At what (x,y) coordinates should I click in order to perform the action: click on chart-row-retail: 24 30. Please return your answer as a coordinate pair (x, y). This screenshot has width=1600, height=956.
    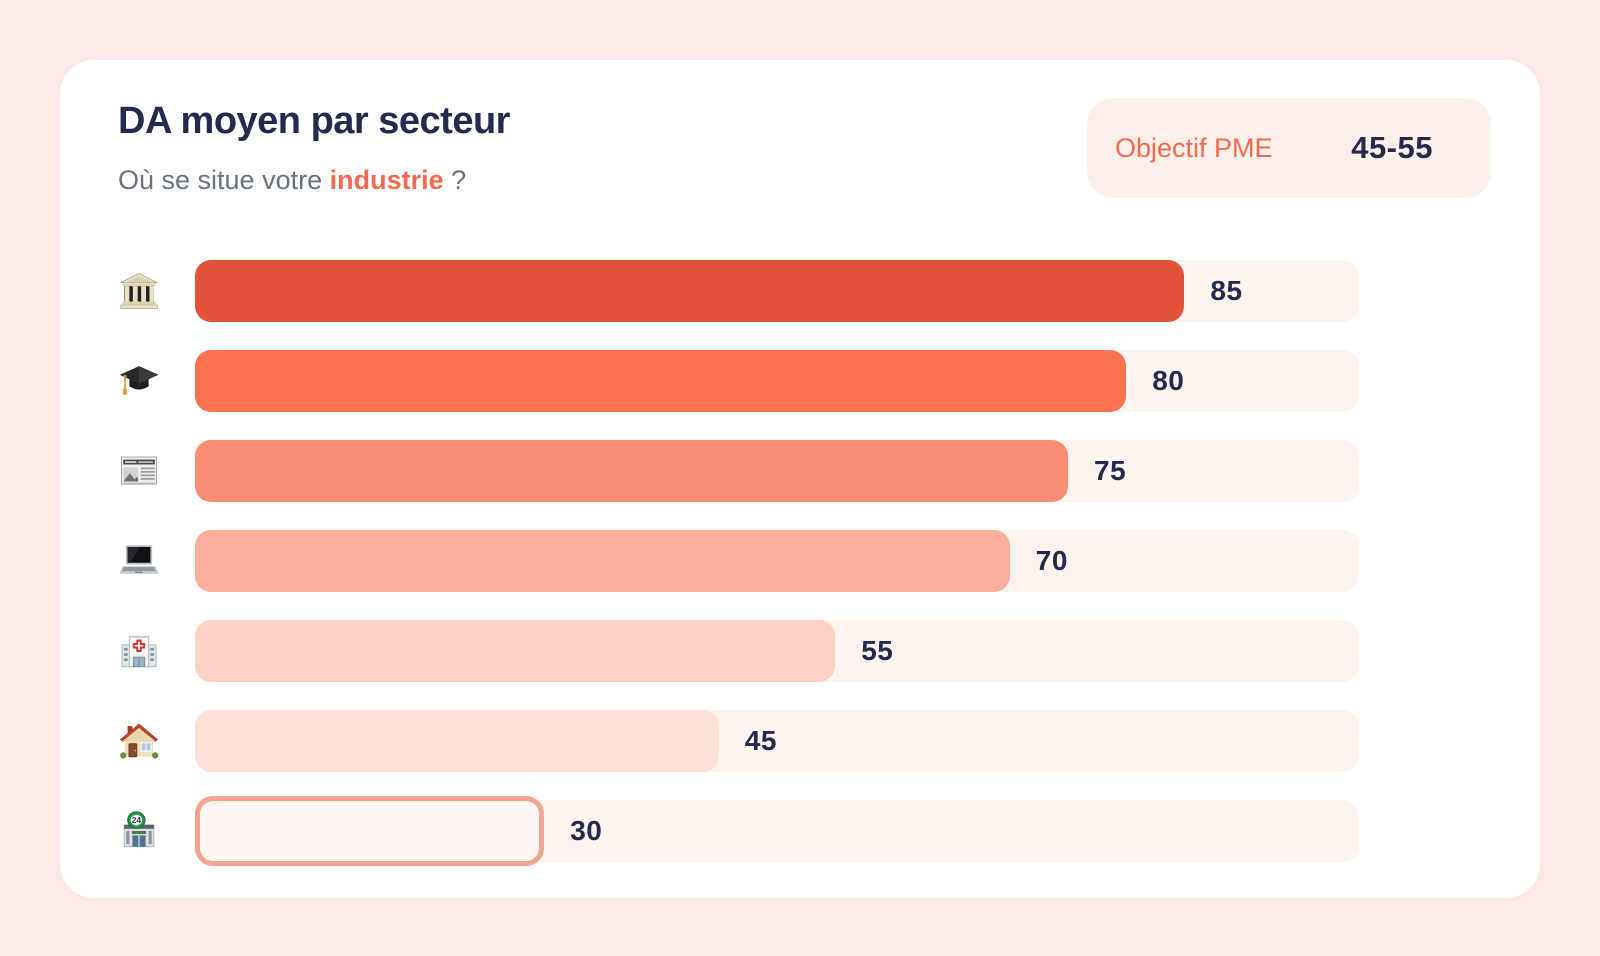
    Looking at the image, I should click on (800, 831).